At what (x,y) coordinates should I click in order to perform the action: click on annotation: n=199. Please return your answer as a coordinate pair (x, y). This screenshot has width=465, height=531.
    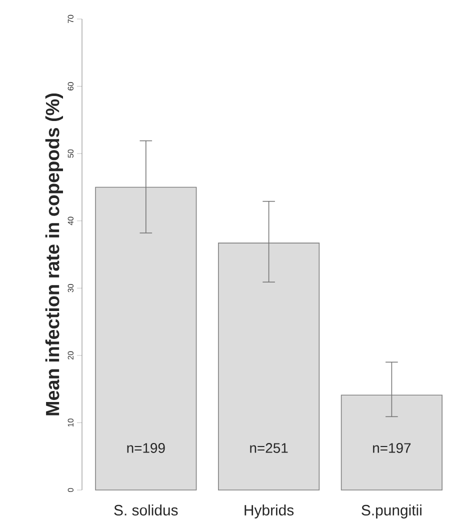
    Looking at the image, I should click on (146, 448).